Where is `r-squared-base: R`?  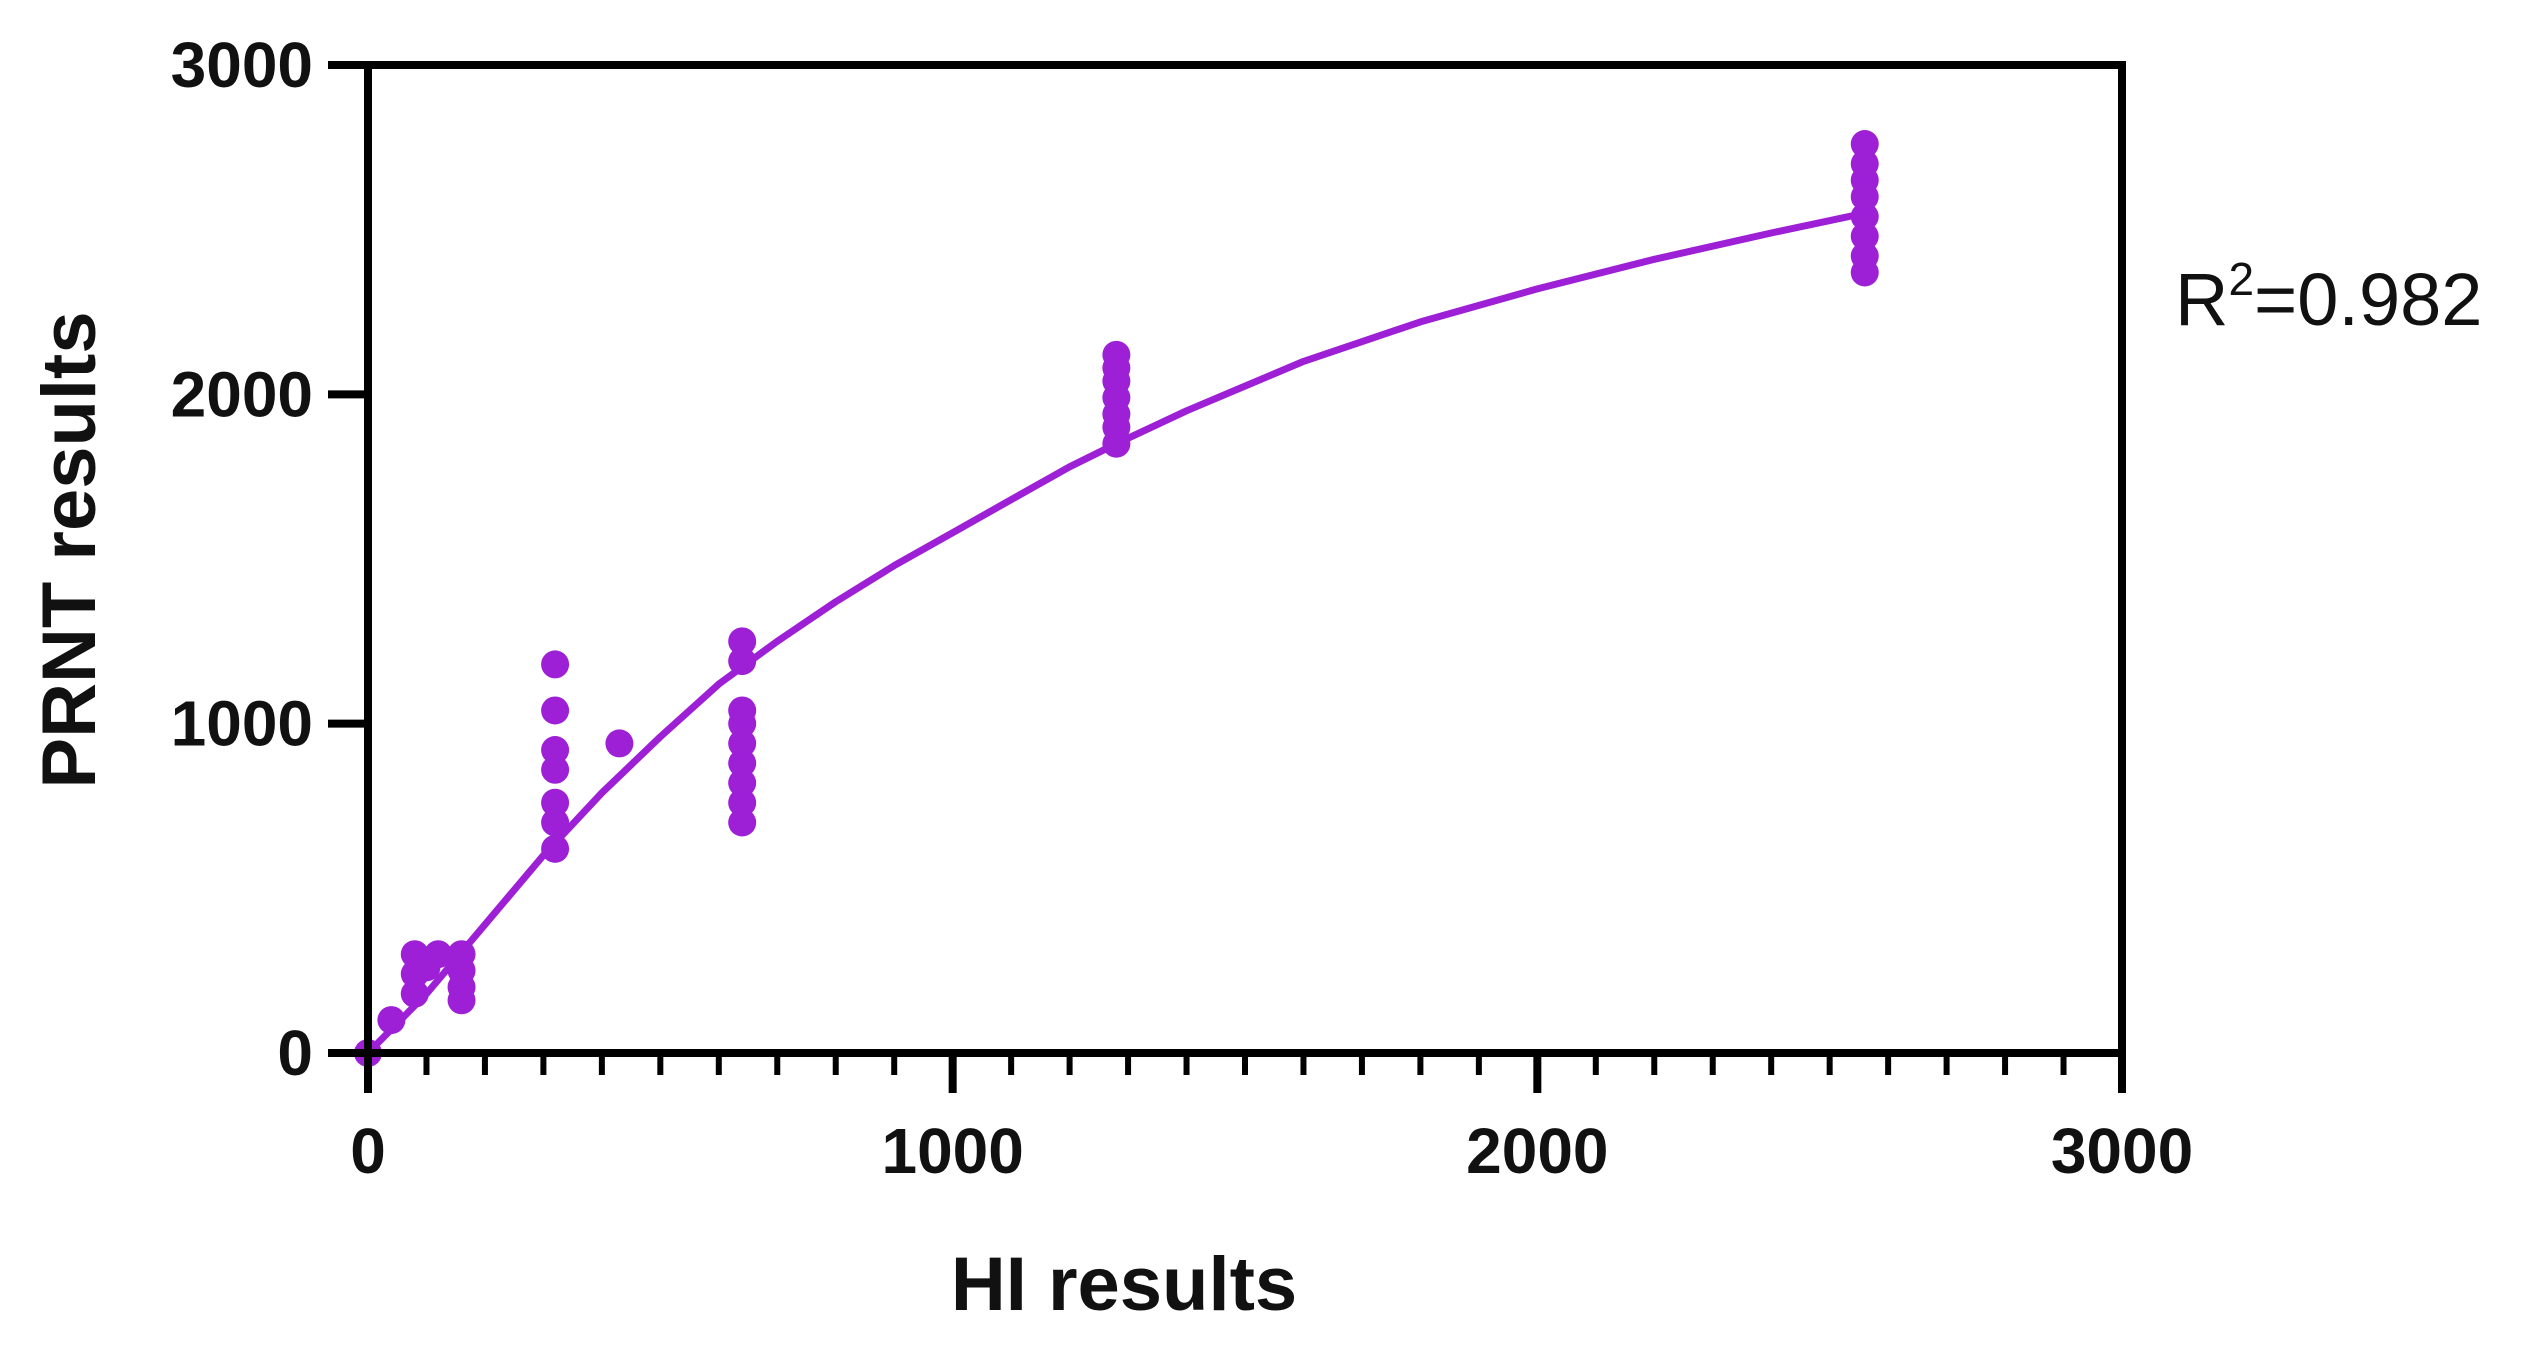
r-squared-base: R is located at coordinates (2201, 299).